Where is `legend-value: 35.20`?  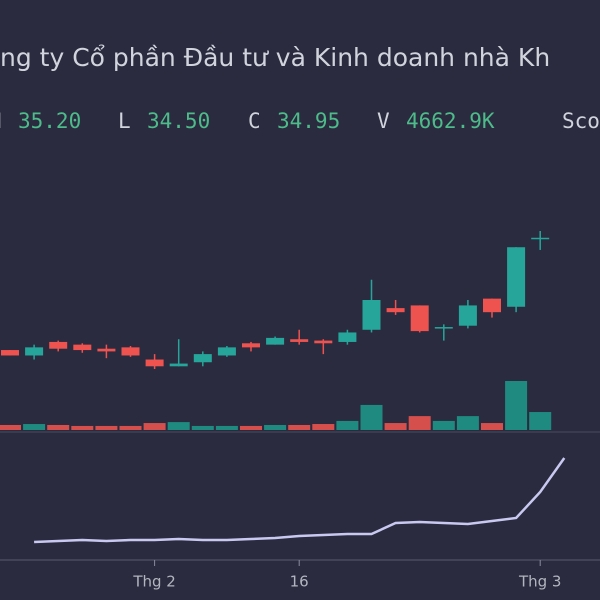 legend-value: 35.20 is located at coordinates (49, 121).